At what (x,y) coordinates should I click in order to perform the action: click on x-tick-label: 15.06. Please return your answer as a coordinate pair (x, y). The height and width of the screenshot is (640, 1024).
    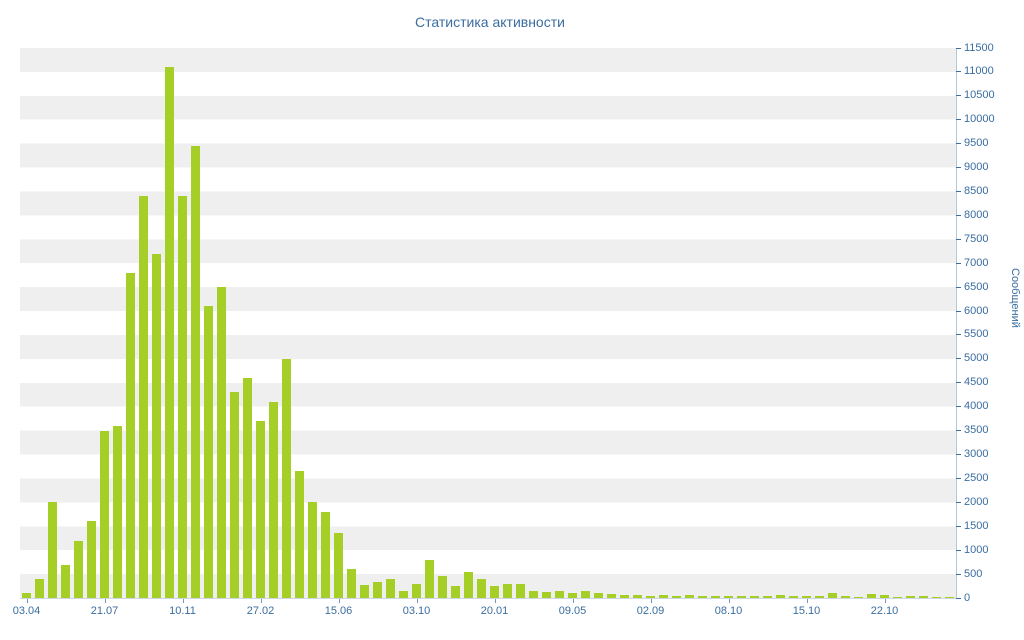
    Looking at the image, I should click on (338, 611).